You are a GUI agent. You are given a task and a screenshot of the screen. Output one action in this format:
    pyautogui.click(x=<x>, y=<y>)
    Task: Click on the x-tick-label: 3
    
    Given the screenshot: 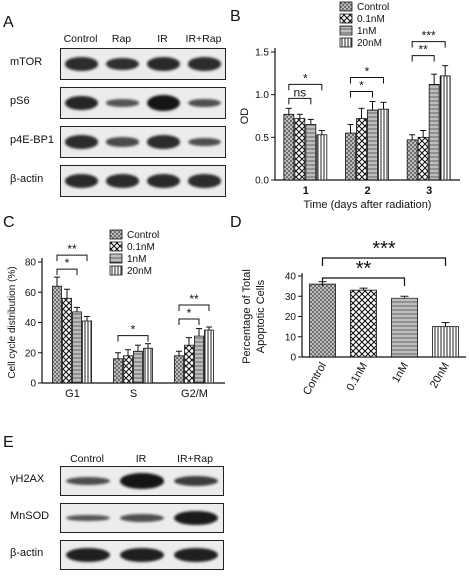 What is the action you would take?
    pyautogui.click(x=429, y=191)
    